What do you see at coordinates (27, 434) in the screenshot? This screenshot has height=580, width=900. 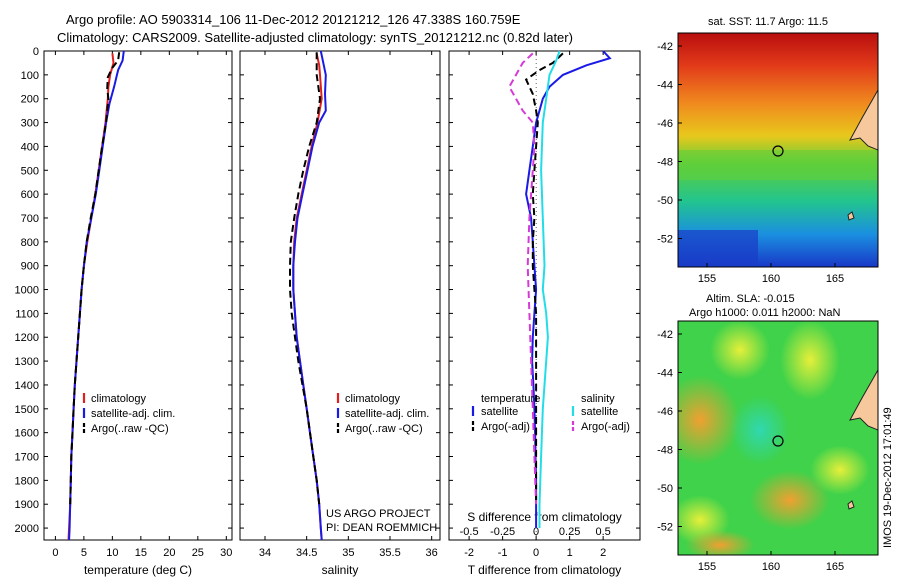 I see `depth-tick-label: 1600` at bounding box center [27, 434].